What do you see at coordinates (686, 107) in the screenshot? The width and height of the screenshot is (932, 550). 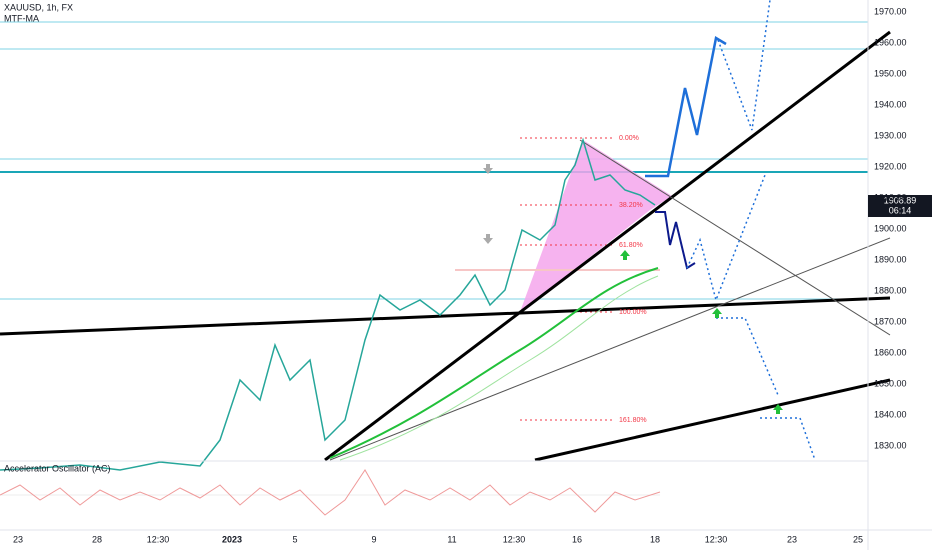 I see `bull-projection` at bounding box center [686, 107].